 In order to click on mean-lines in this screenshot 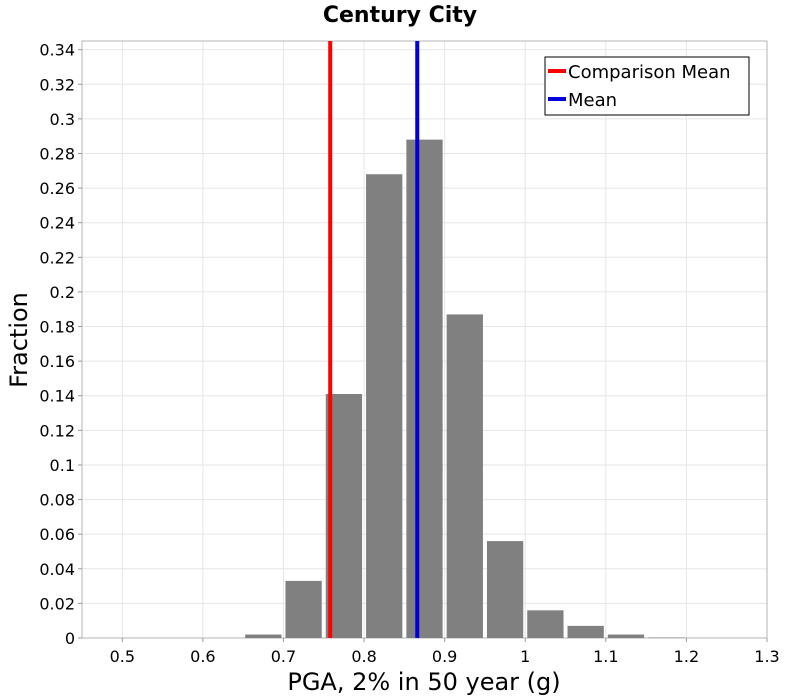, I will do `click(374, 339)`.